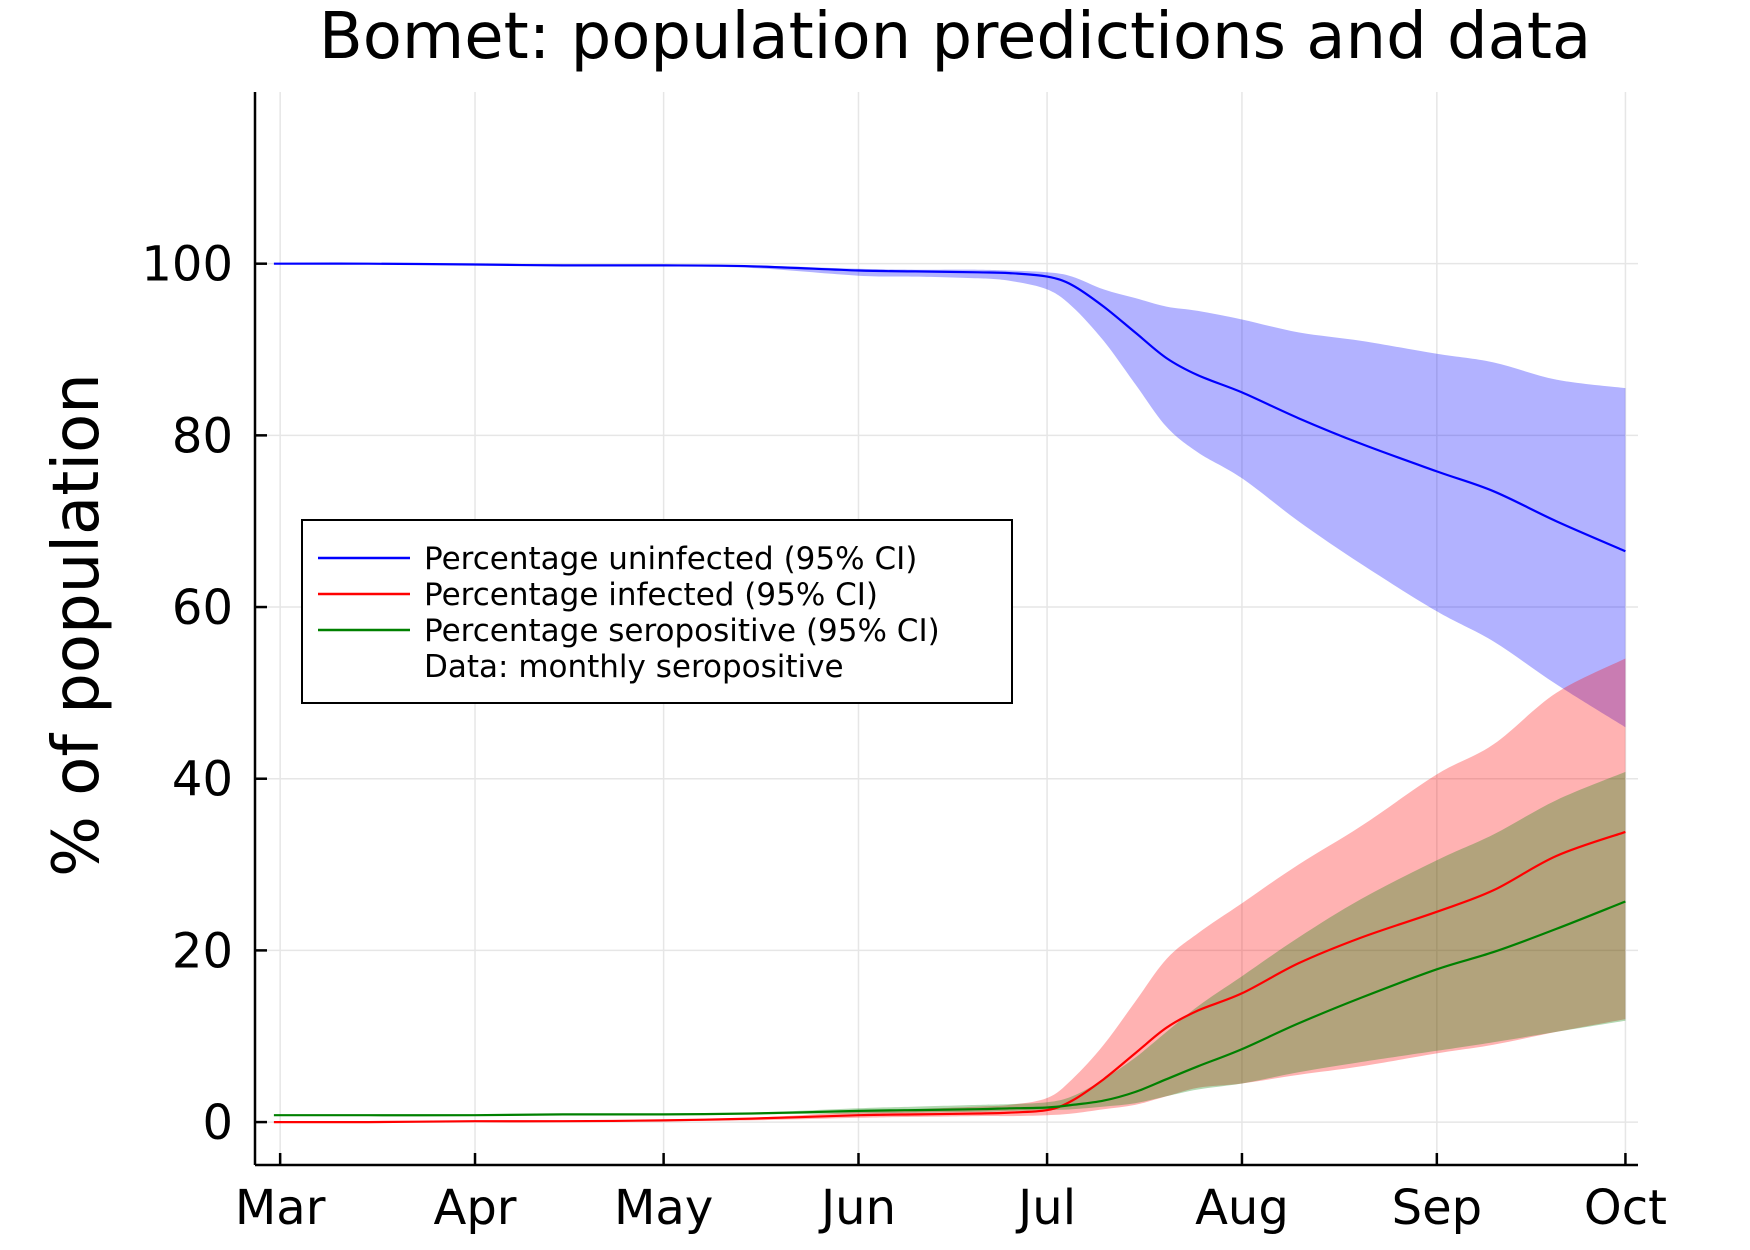  I want to click on x-tick-label: Jul, so click(1045, 1208).